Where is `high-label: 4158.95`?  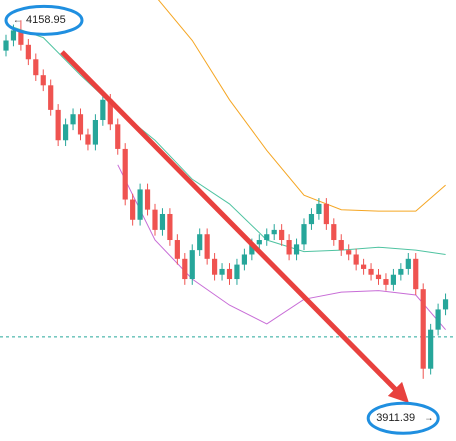
high-label: 4158.95 is located at coordinates (46, 20).